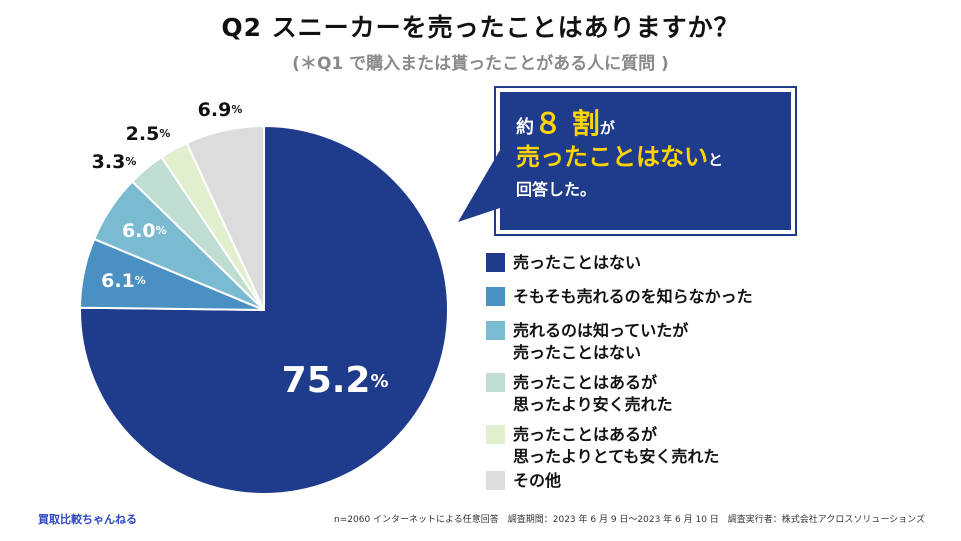  Describe the element at coordinates (601, 341) in the screenshot. I see `legend-label: 売れるのは知っていたが 売ったことはない` at that location.